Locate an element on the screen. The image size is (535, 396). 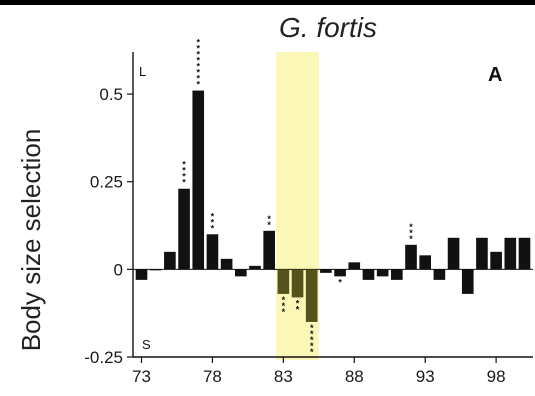
x-tick-label: 78 is located at coordinates (212, 376).